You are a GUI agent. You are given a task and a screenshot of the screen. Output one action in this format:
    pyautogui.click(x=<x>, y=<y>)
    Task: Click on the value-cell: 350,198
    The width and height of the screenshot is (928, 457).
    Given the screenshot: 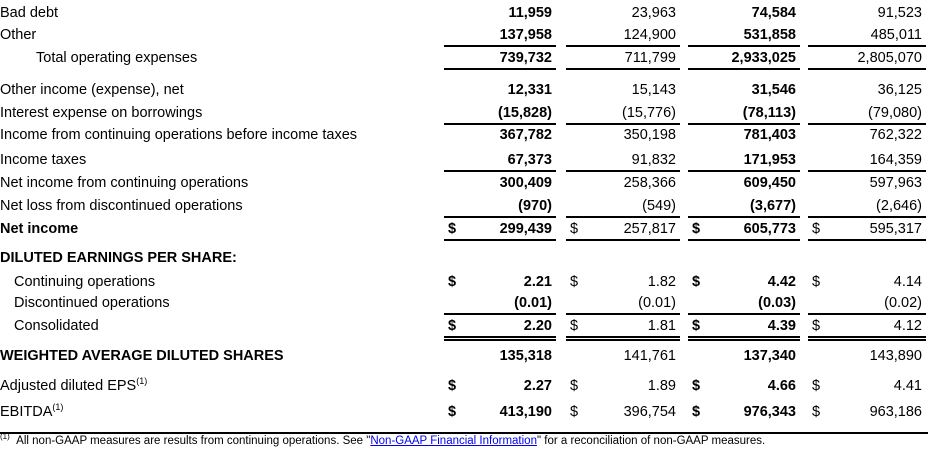 What is the action you would take?
    pyautogui.click(x=623, y=135)
    